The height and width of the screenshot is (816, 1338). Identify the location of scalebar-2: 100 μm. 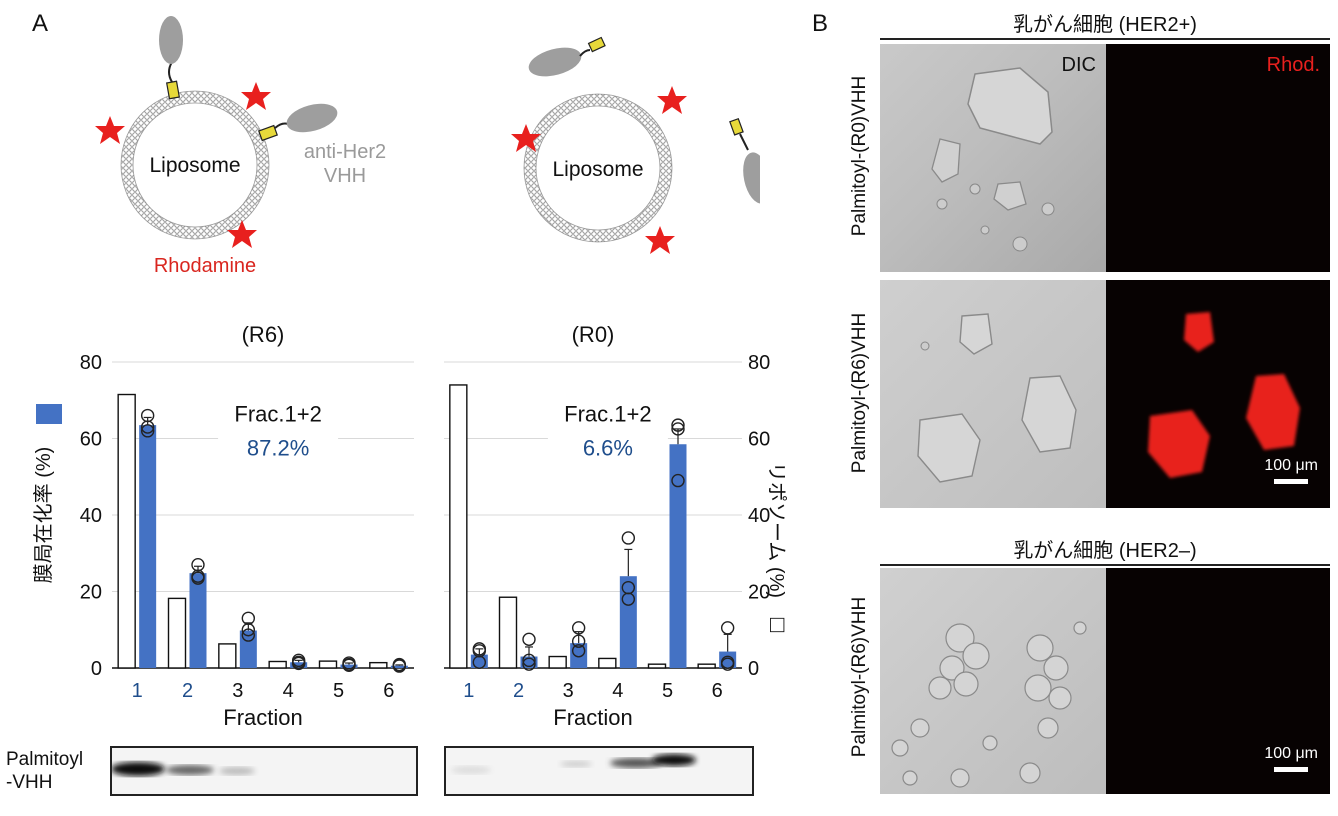
(1291, 758).